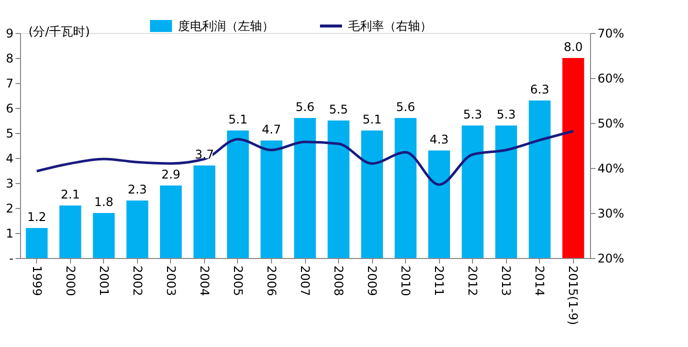 The width and height of the screenshot is (688, 347). What do you see at coordinates (339, 281) in the screenshot?
I see `x-tick-label: 2008` at bounding box center [339, 281].